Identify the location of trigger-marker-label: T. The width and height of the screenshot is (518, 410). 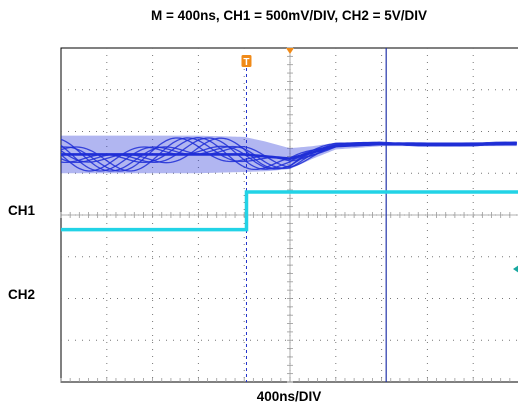
(246, 62).